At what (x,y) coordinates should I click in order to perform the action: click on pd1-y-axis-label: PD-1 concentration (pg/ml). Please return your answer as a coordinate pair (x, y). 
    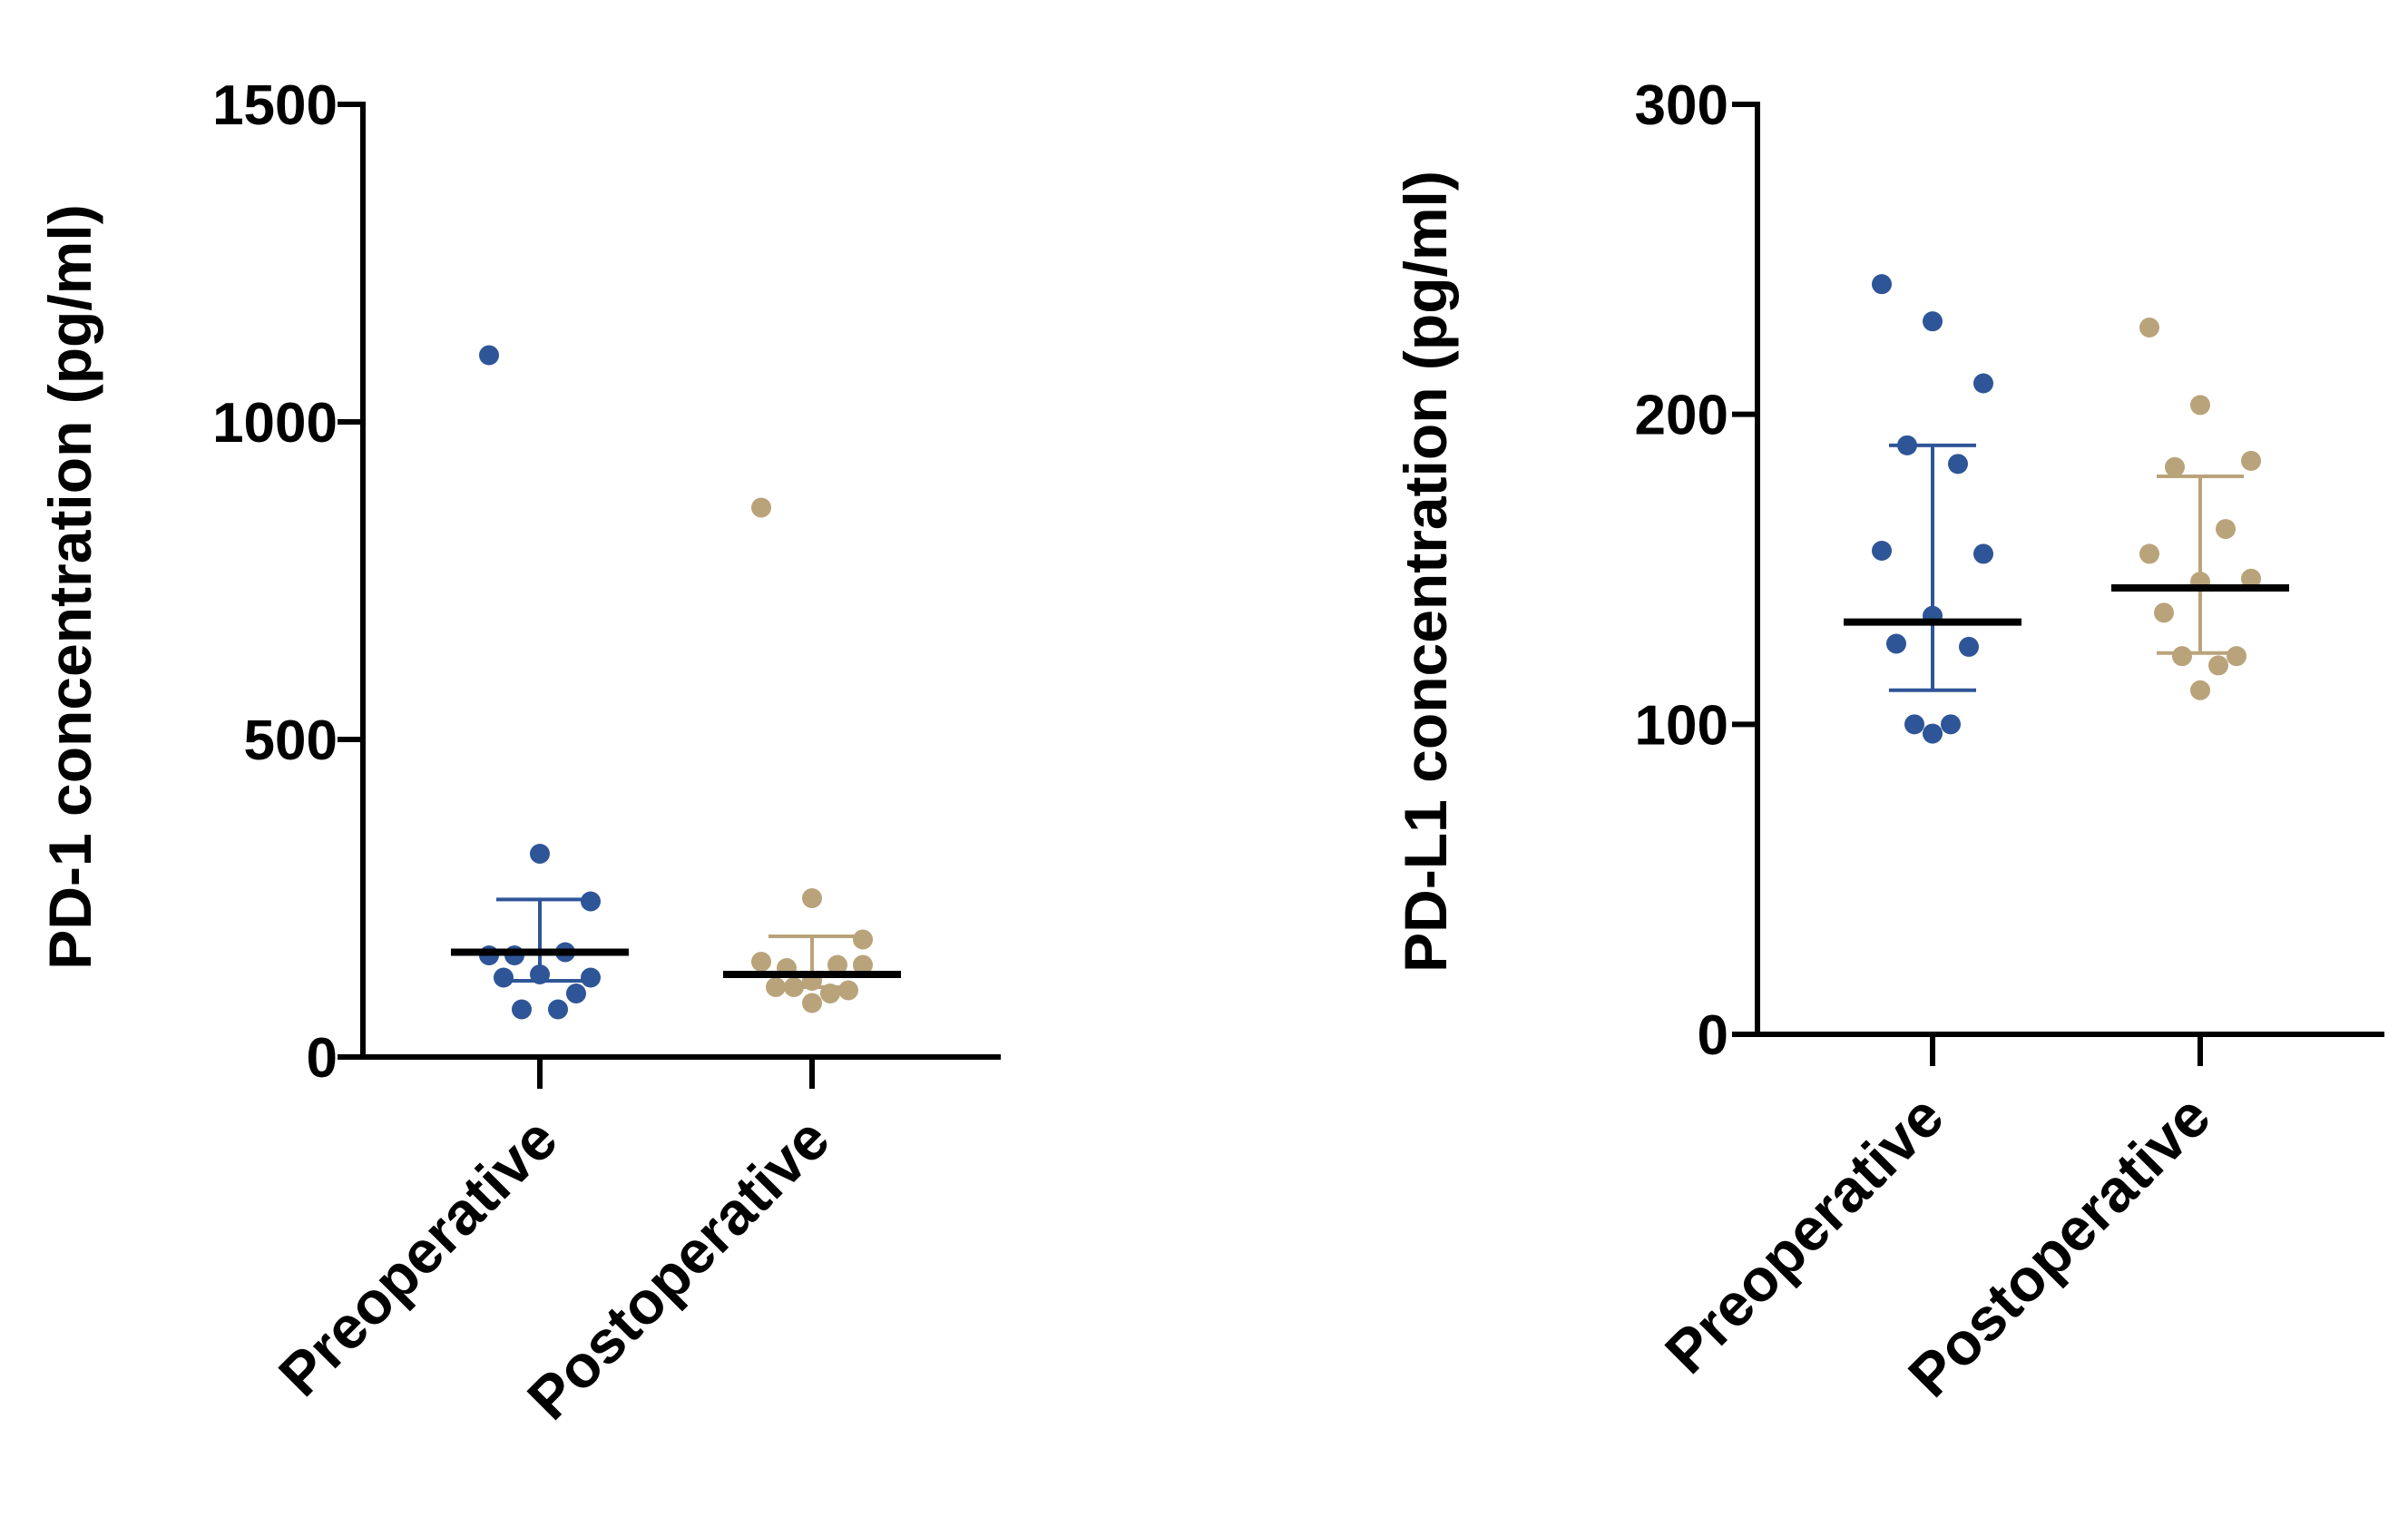
    Looking at the image, I should click on (70, 586).